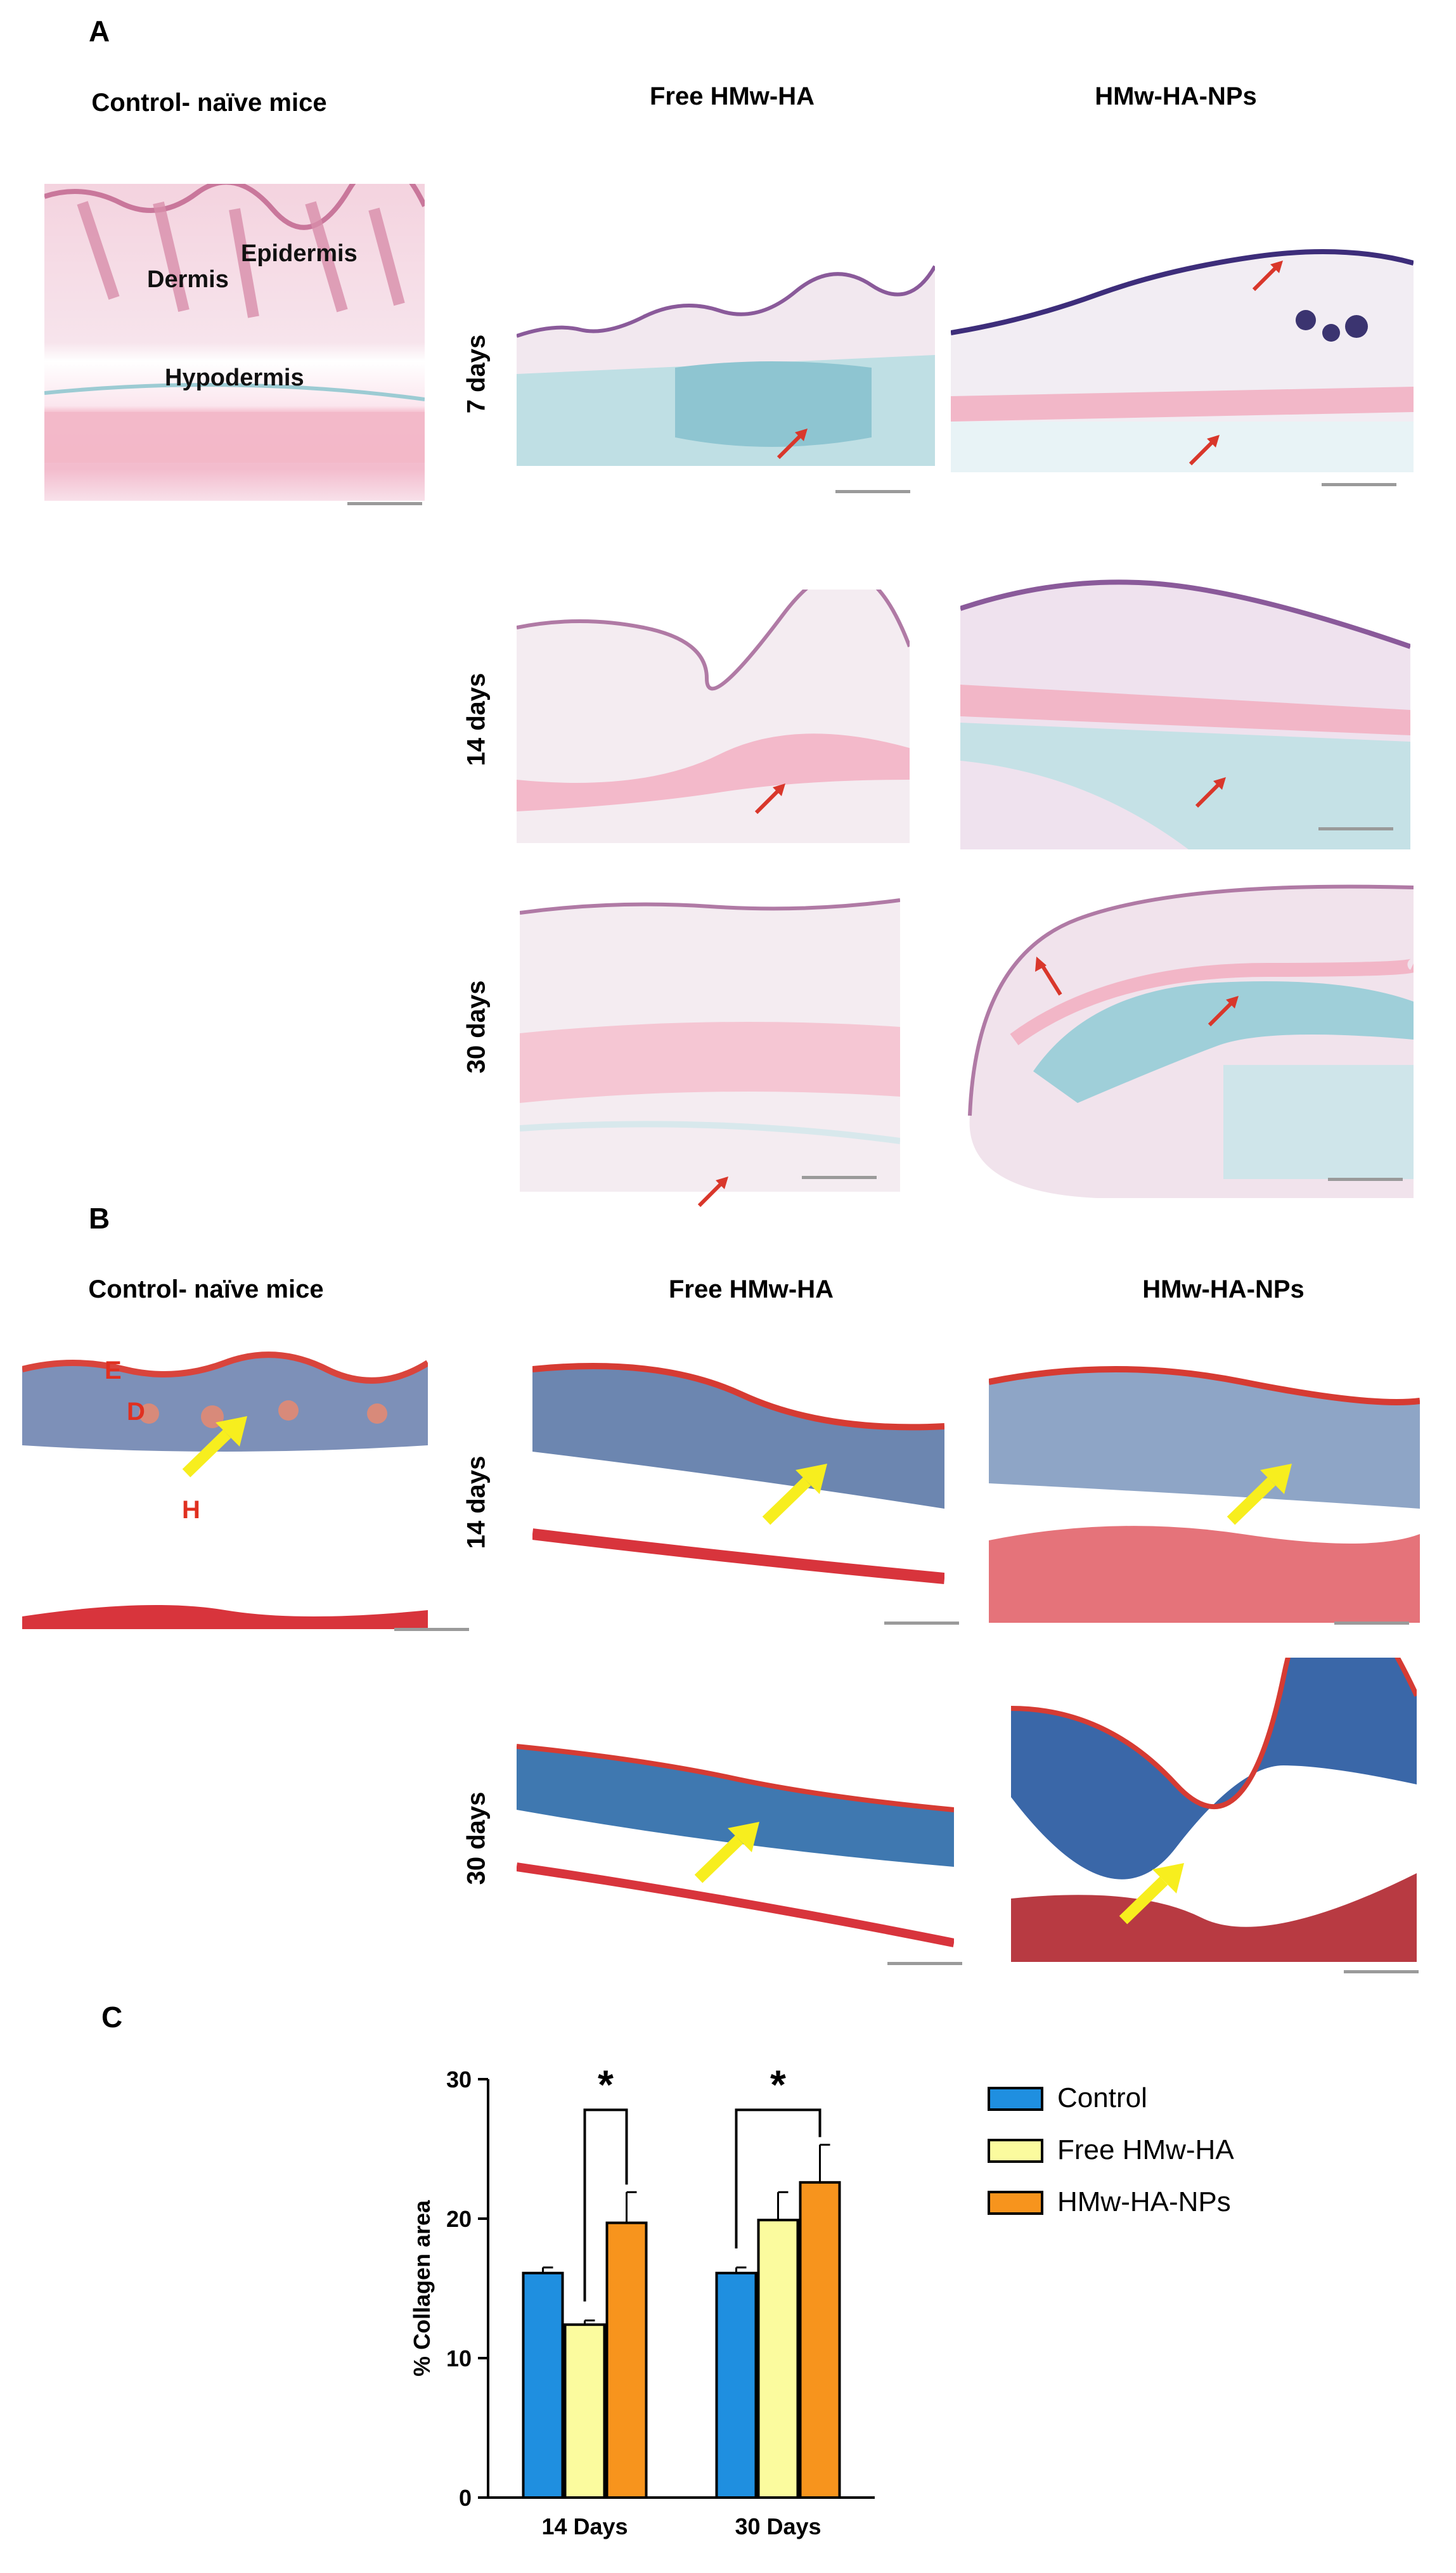 The width and height of the screenshot is (1456, 2573). Describe the element at coordinates (713, 716) in the screenshot. I see `micrograph-a-free-14d` at that location.